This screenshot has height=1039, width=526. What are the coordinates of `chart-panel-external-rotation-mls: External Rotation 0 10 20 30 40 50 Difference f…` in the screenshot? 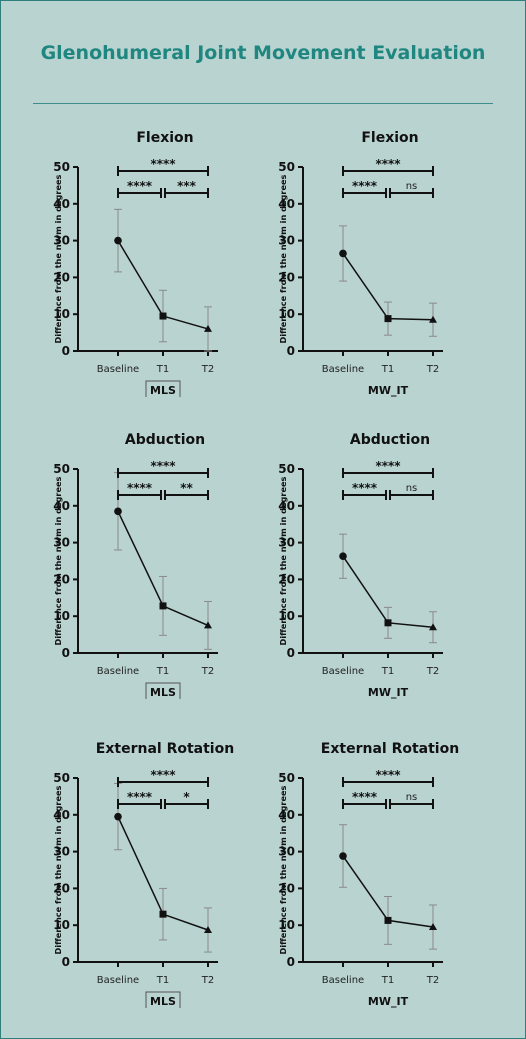 It's located at (165, 870).